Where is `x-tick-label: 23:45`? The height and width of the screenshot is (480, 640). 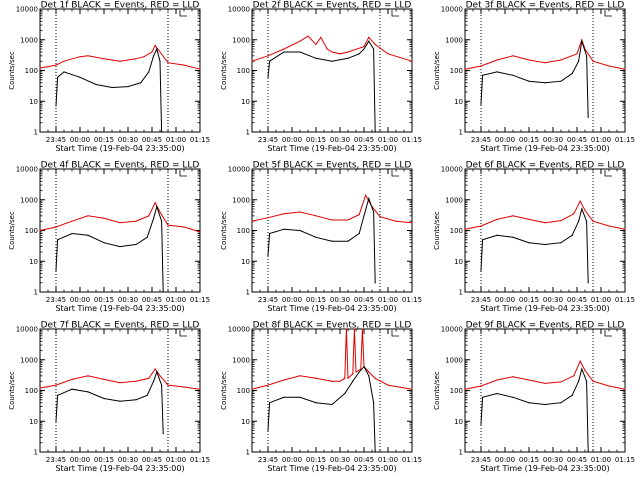 x-tick-label: 23:45 is located at coordinates (481, 460).